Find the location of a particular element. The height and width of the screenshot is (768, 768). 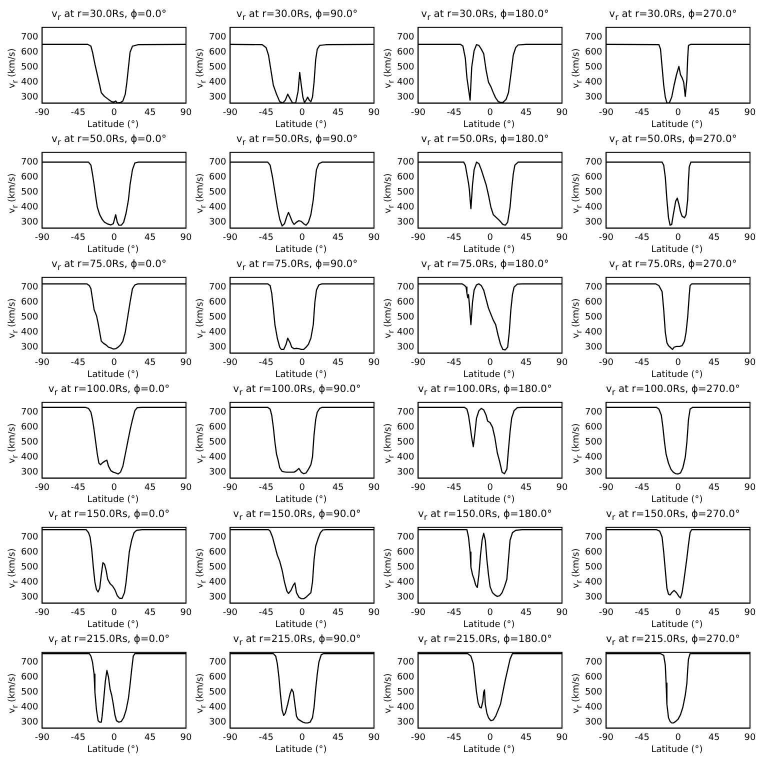

chart-title: v$_{r}$ at r=215.0Rs, ϕ=270.0° is located at coordinates (672, 641).